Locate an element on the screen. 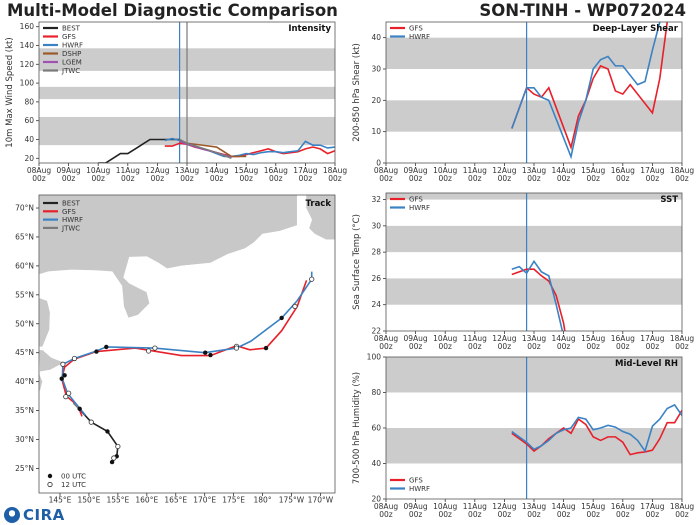  track-panel-title: Track is located at coordinates (319, 204).